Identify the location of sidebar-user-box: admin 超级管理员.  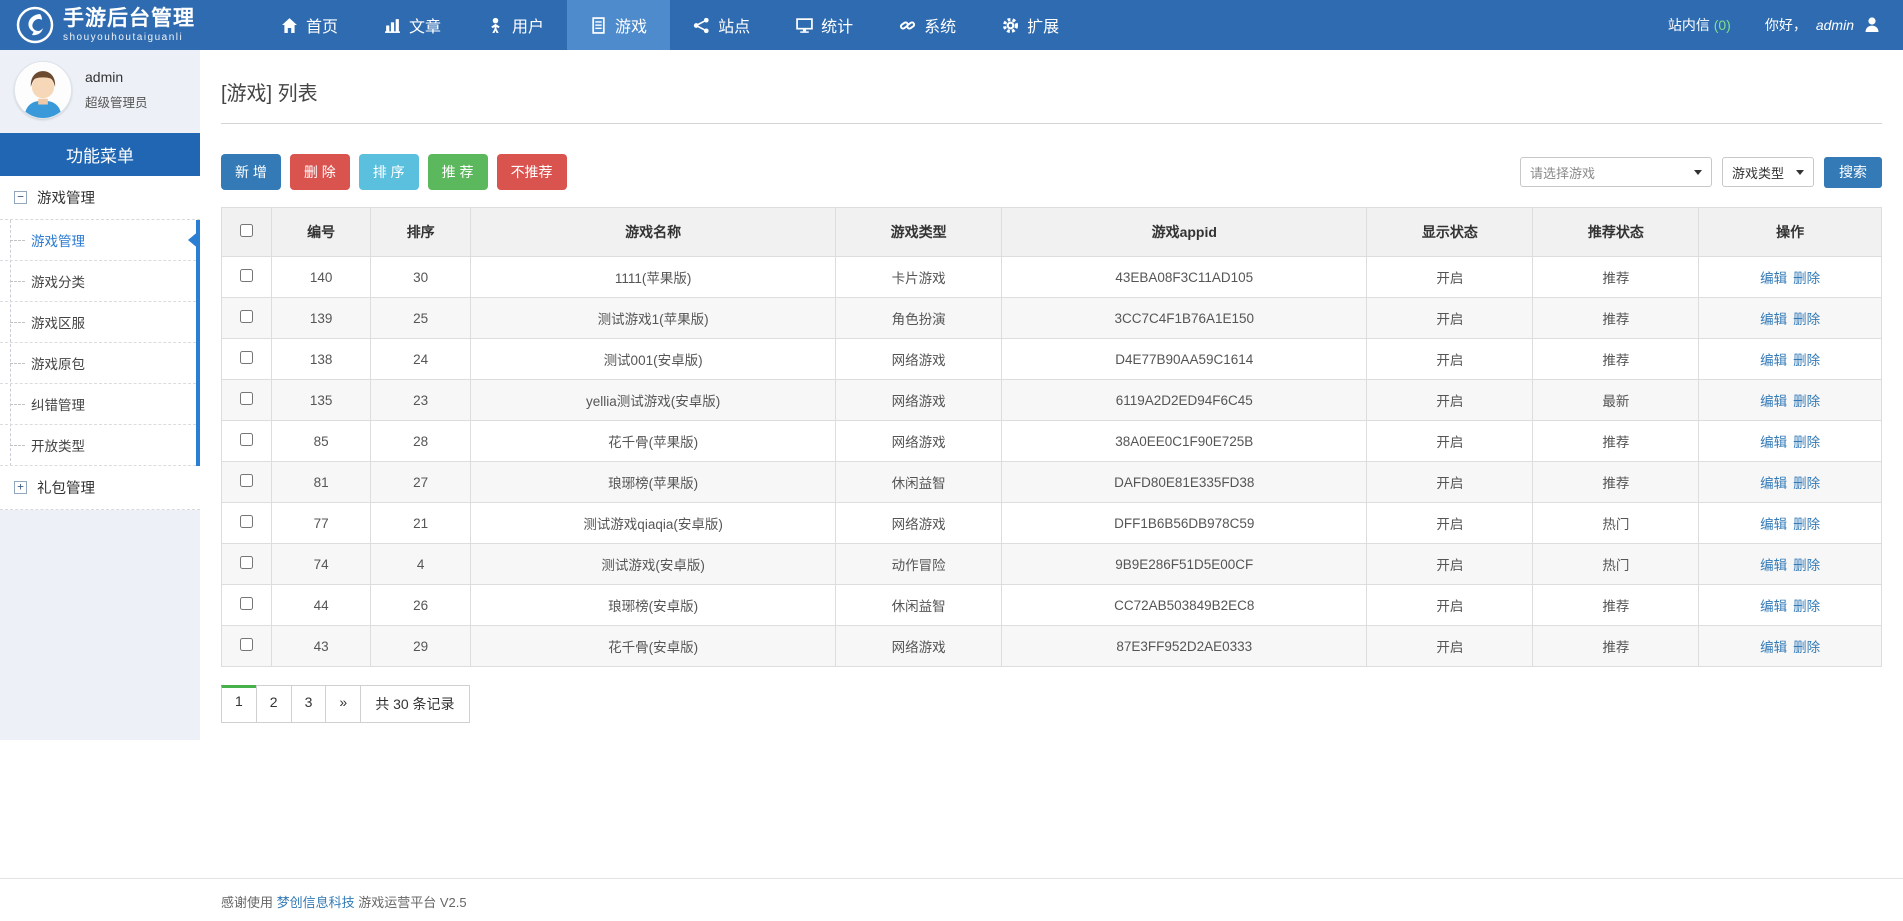
(100, 89).